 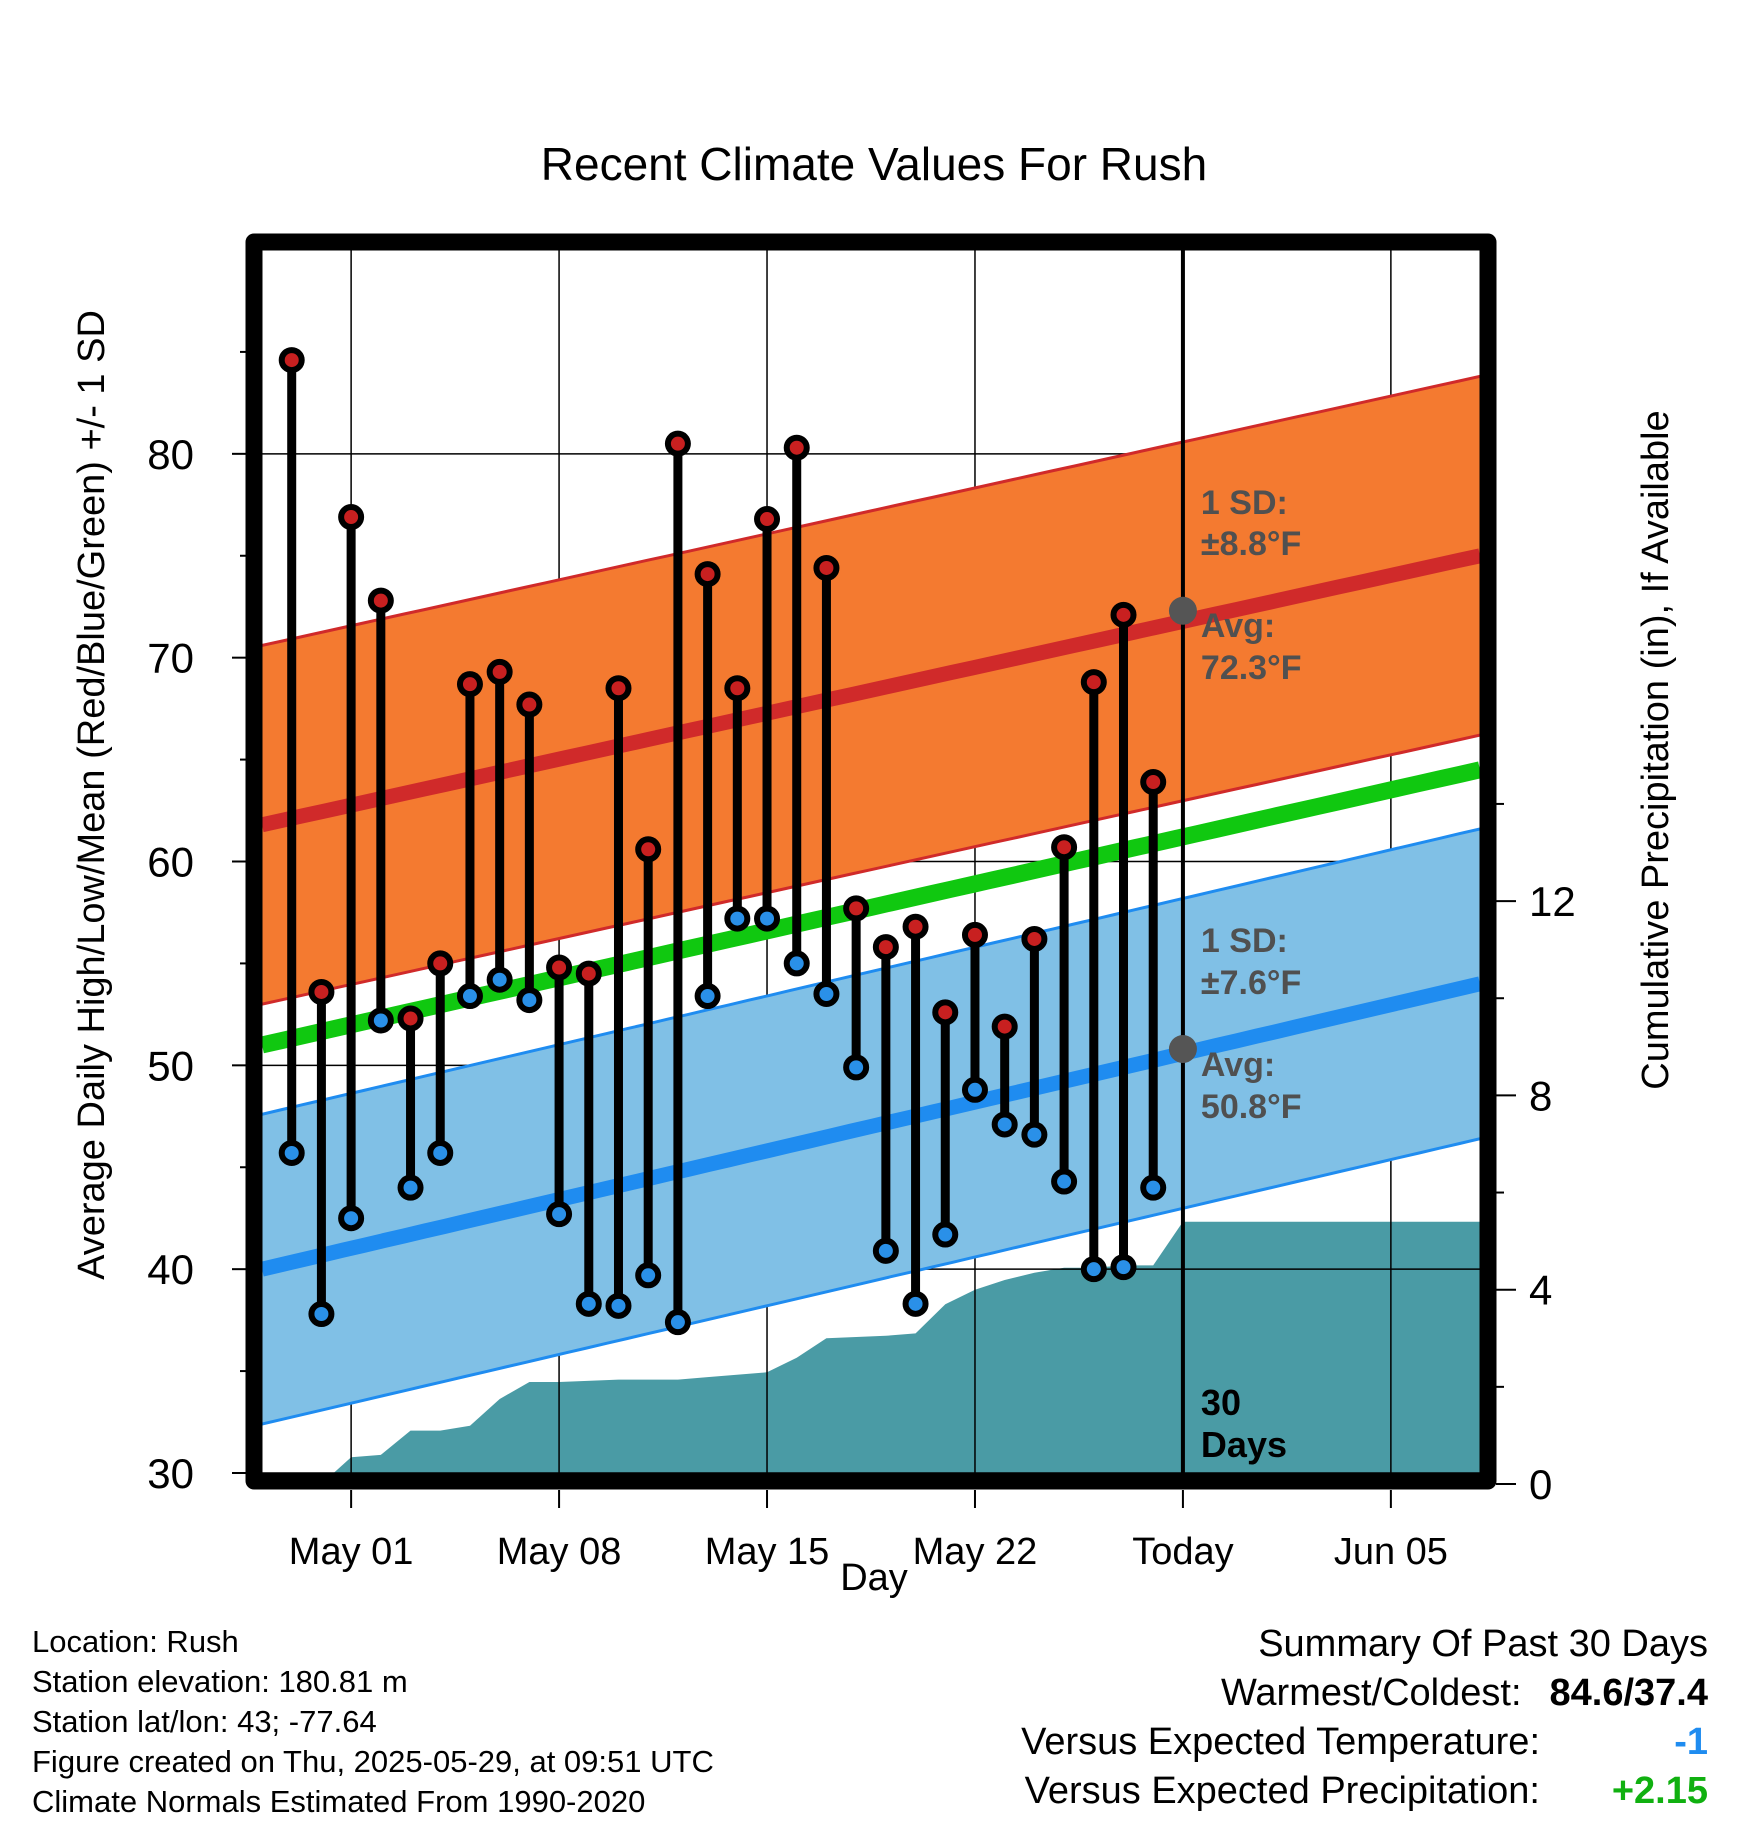 I want to click on summary-temperature: Versus Expected Temperature: -1, so click(x=1364, y=1742).